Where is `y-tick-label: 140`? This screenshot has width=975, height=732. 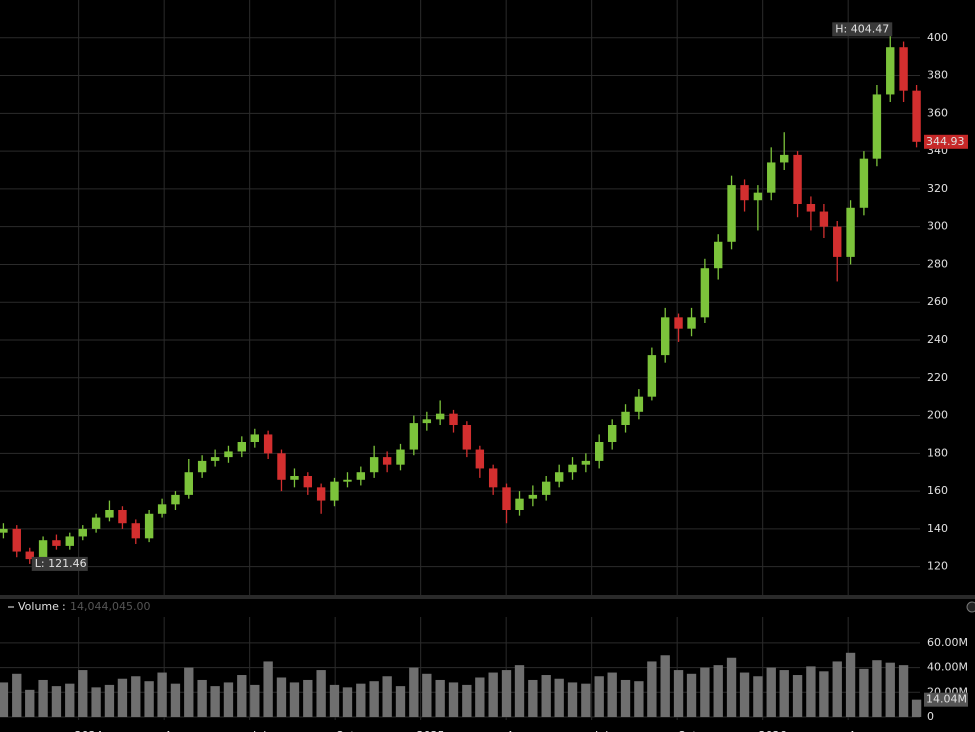
y-tick-label: 140 is located at coordinates (937, 528).